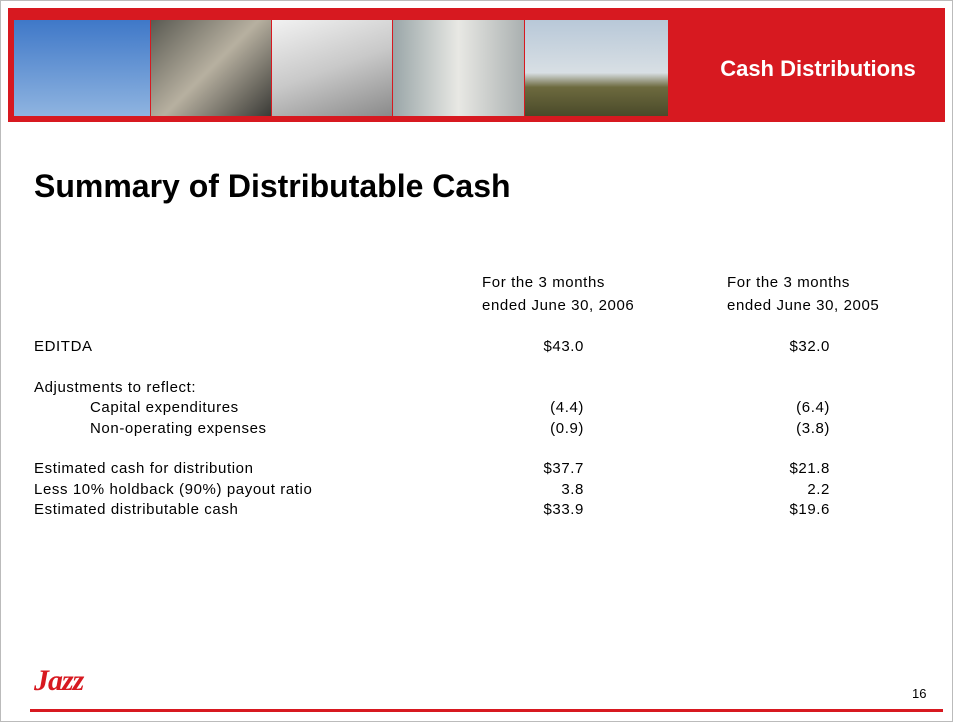 This screenshot has width=953, height=722. Describe the element at coordinates (813, 428) in the screenshot. I see `row-value: (3.8)` at that location.